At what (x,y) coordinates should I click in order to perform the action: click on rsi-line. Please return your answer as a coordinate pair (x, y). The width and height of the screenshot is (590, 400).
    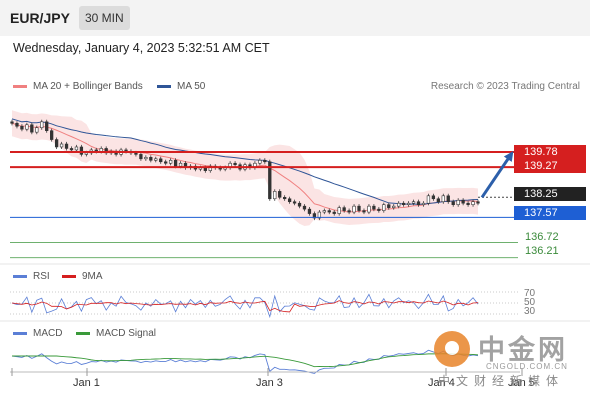
    Looking at the image, I should click on (245, 306).